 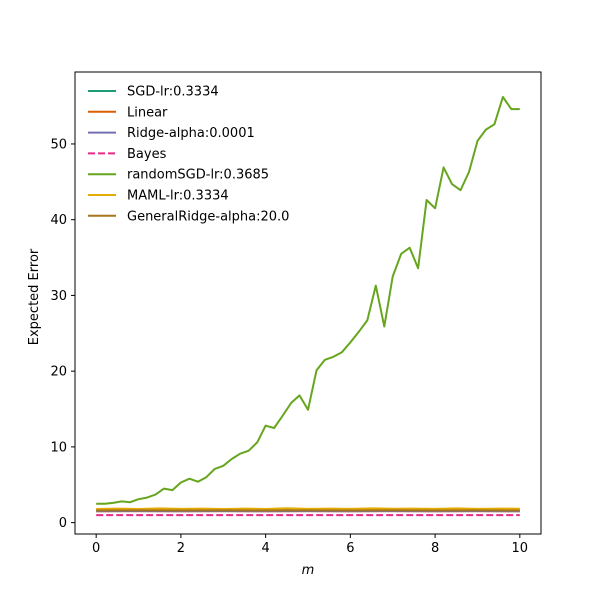 I want to click on legend-label: randomSGD-lr:0.3685, so click(x=198, y=175).